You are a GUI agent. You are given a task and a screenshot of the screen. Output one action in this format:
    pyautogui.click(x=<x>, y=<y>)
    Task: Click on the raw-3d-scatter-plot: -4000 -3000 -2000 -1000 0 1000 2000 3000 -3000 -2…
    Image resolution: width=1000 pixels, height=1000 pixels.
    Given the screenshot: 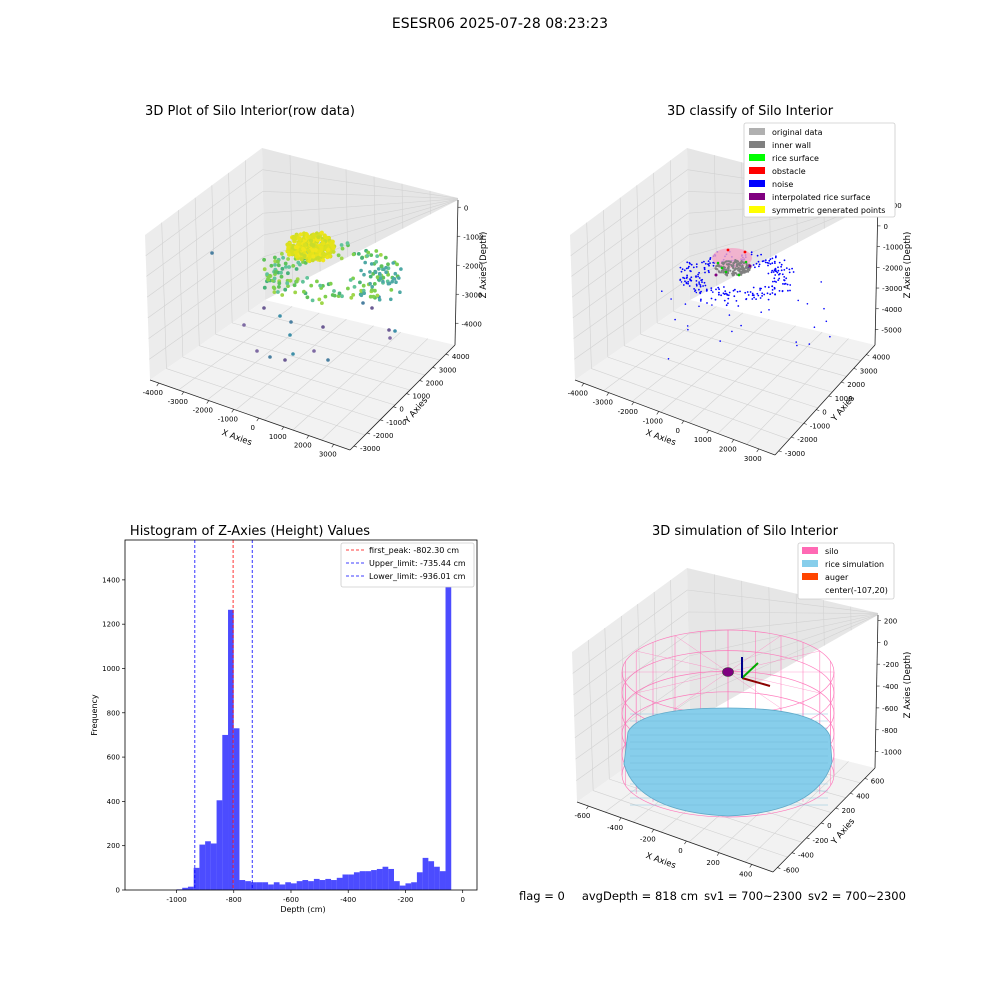 What is the action you would take?
    pyautogui.click(x=316, y=303)
    